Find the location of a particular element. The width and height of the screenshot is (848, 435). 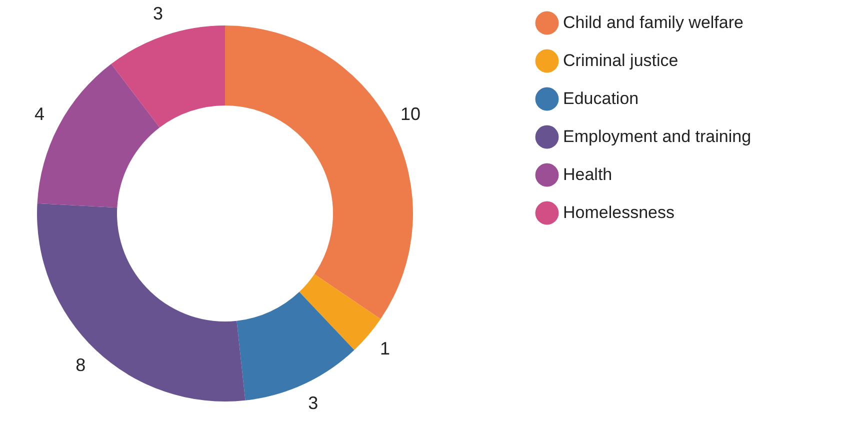

data-label: 10 is located at coordinates (410, 114).